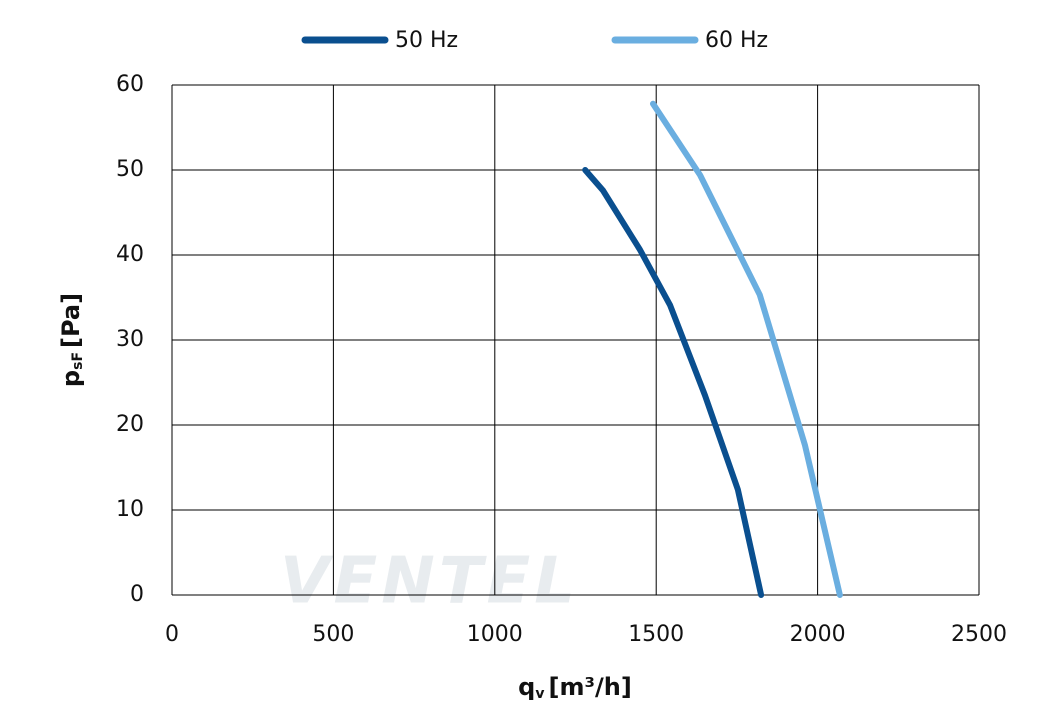 This screenshot has height=724, width=1042. I want to click on legend-label: 60 Hz, so click(736, 40).